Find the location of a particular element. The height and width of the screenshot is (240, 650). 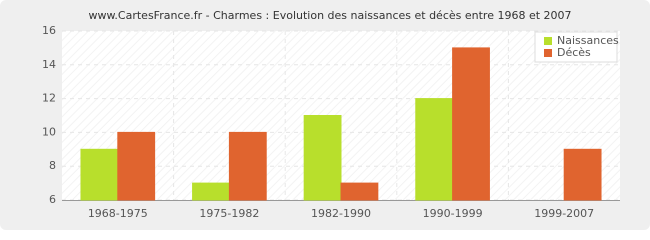

x-tick-label: 1990-1999 is located at coordinates (453, 213).